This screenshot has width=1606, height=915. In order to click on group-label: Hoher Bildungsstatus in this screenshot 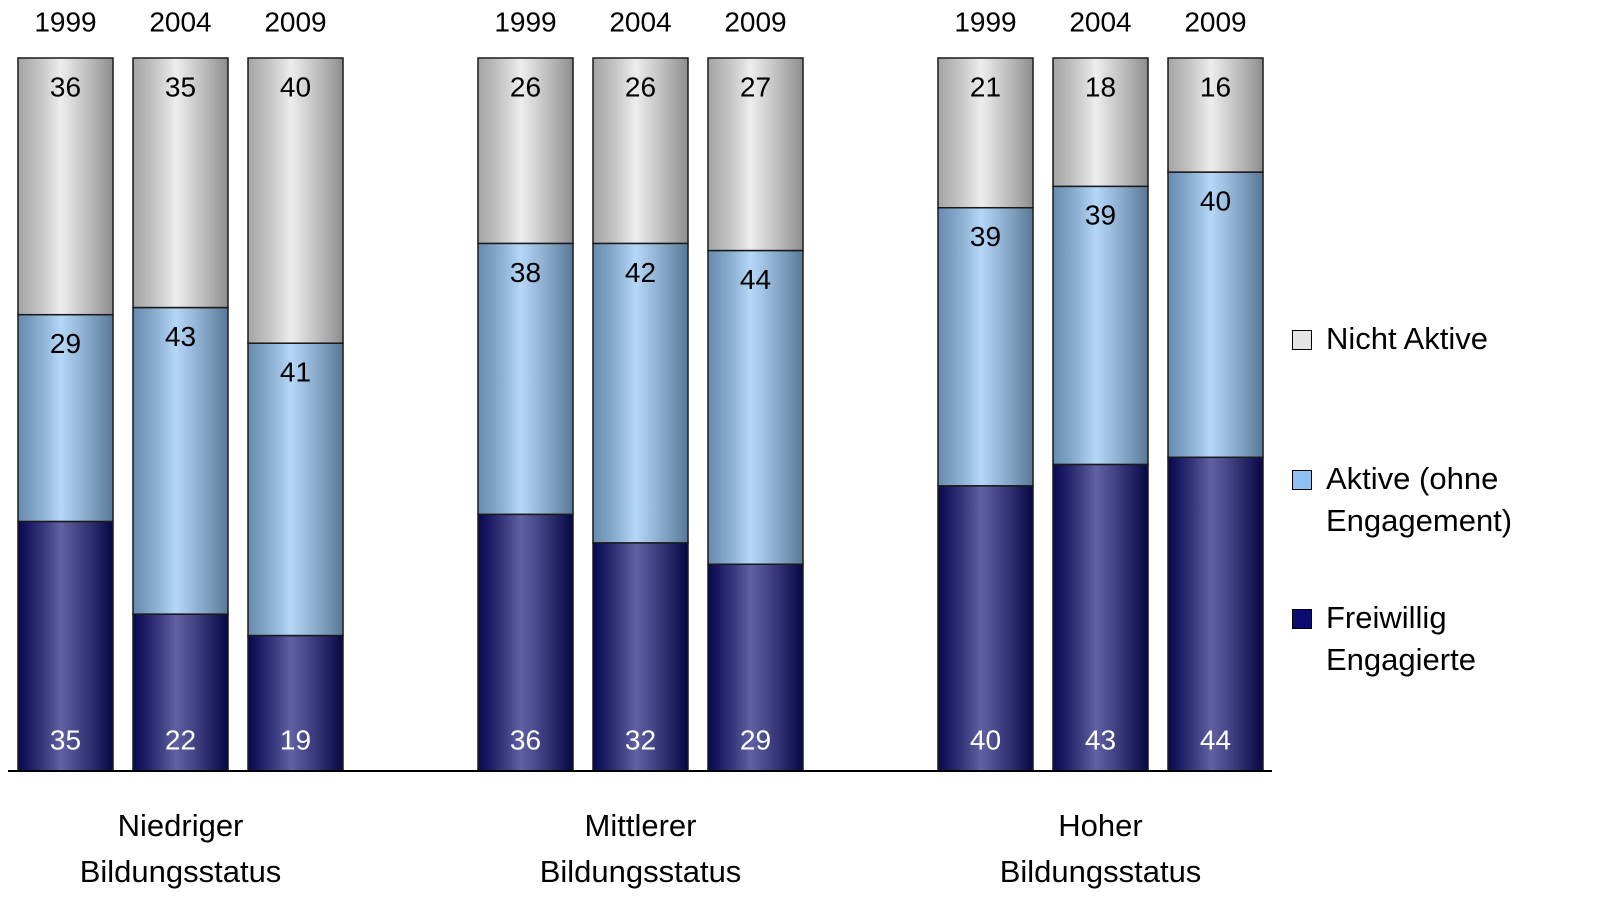, I will do `click(1100, 848)`.